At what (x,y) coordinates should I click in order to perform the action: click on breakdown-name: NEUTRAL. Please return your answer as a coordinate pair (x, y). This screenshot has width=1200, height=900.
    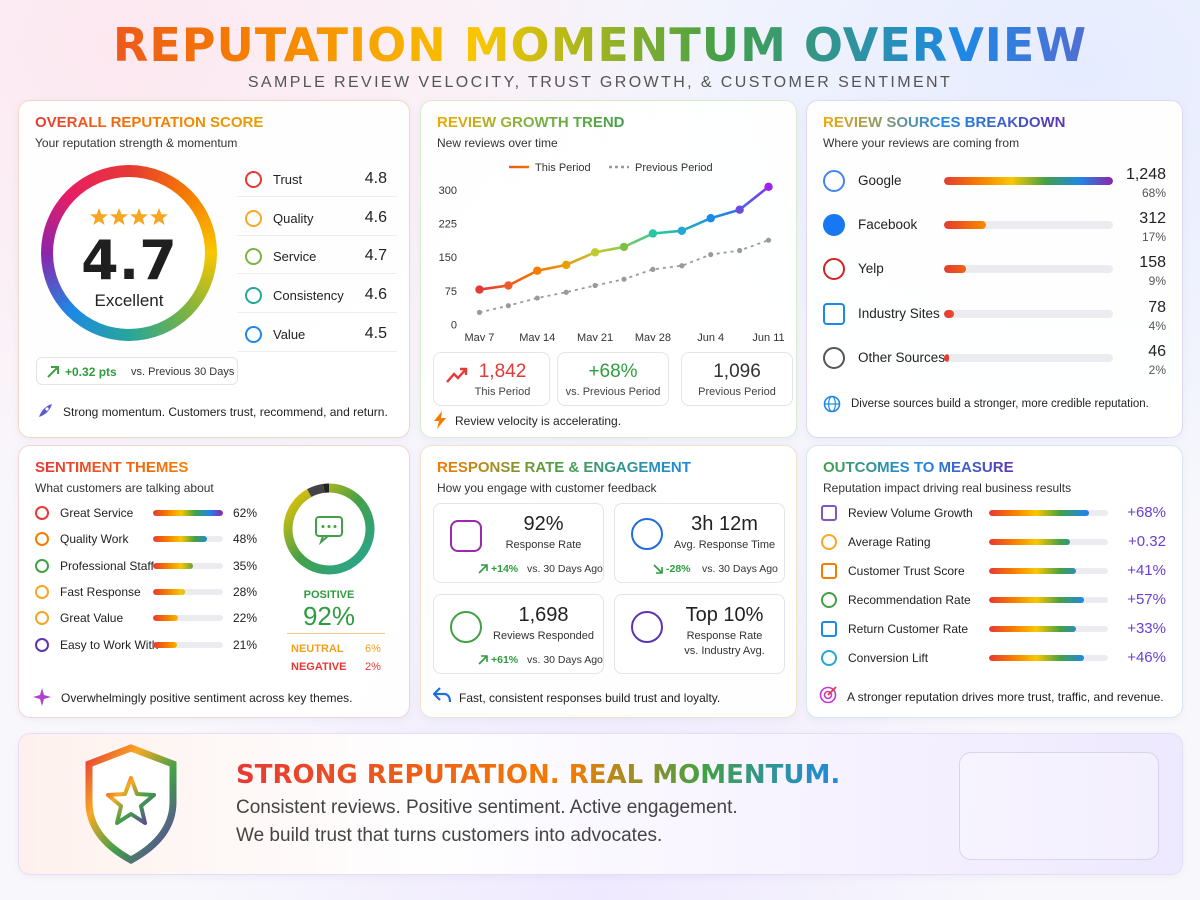
    Looking at the image, I should click on (317, 649).